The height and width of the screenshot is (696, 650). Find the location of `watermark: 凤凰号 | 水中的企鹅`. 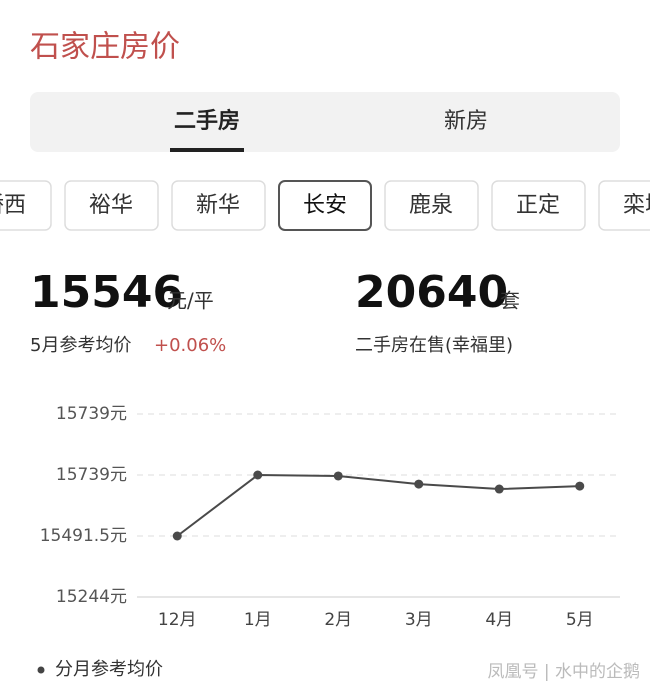

watermark: 凤凰号 | 水中的企鹅 is located at coordinates (563, 672).